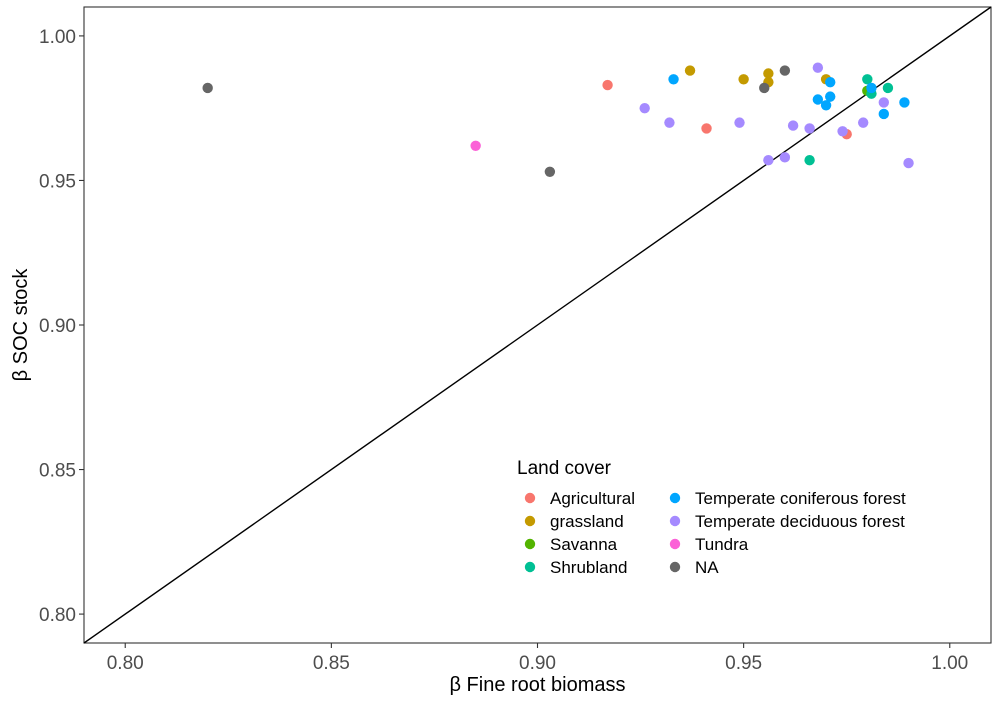 Image resolution: width=1000 pixels, height=706 pixels. Describe the element at coordinates (21, 325) in the screenshot. I see `y-axis-title: β SOC stock` at that location.